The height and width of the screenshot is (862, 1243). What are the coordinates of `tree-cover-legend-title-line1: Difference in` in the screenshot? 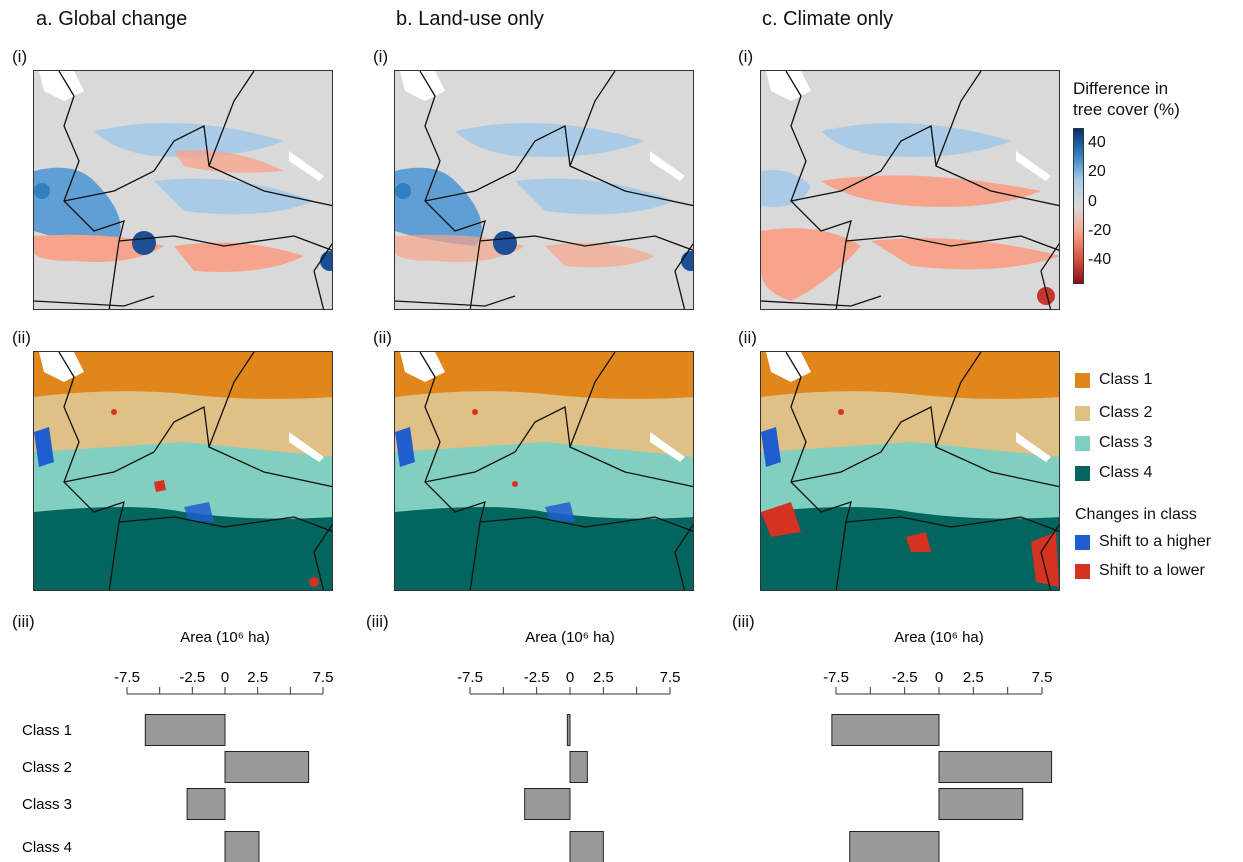 It's located at (1121, 88).